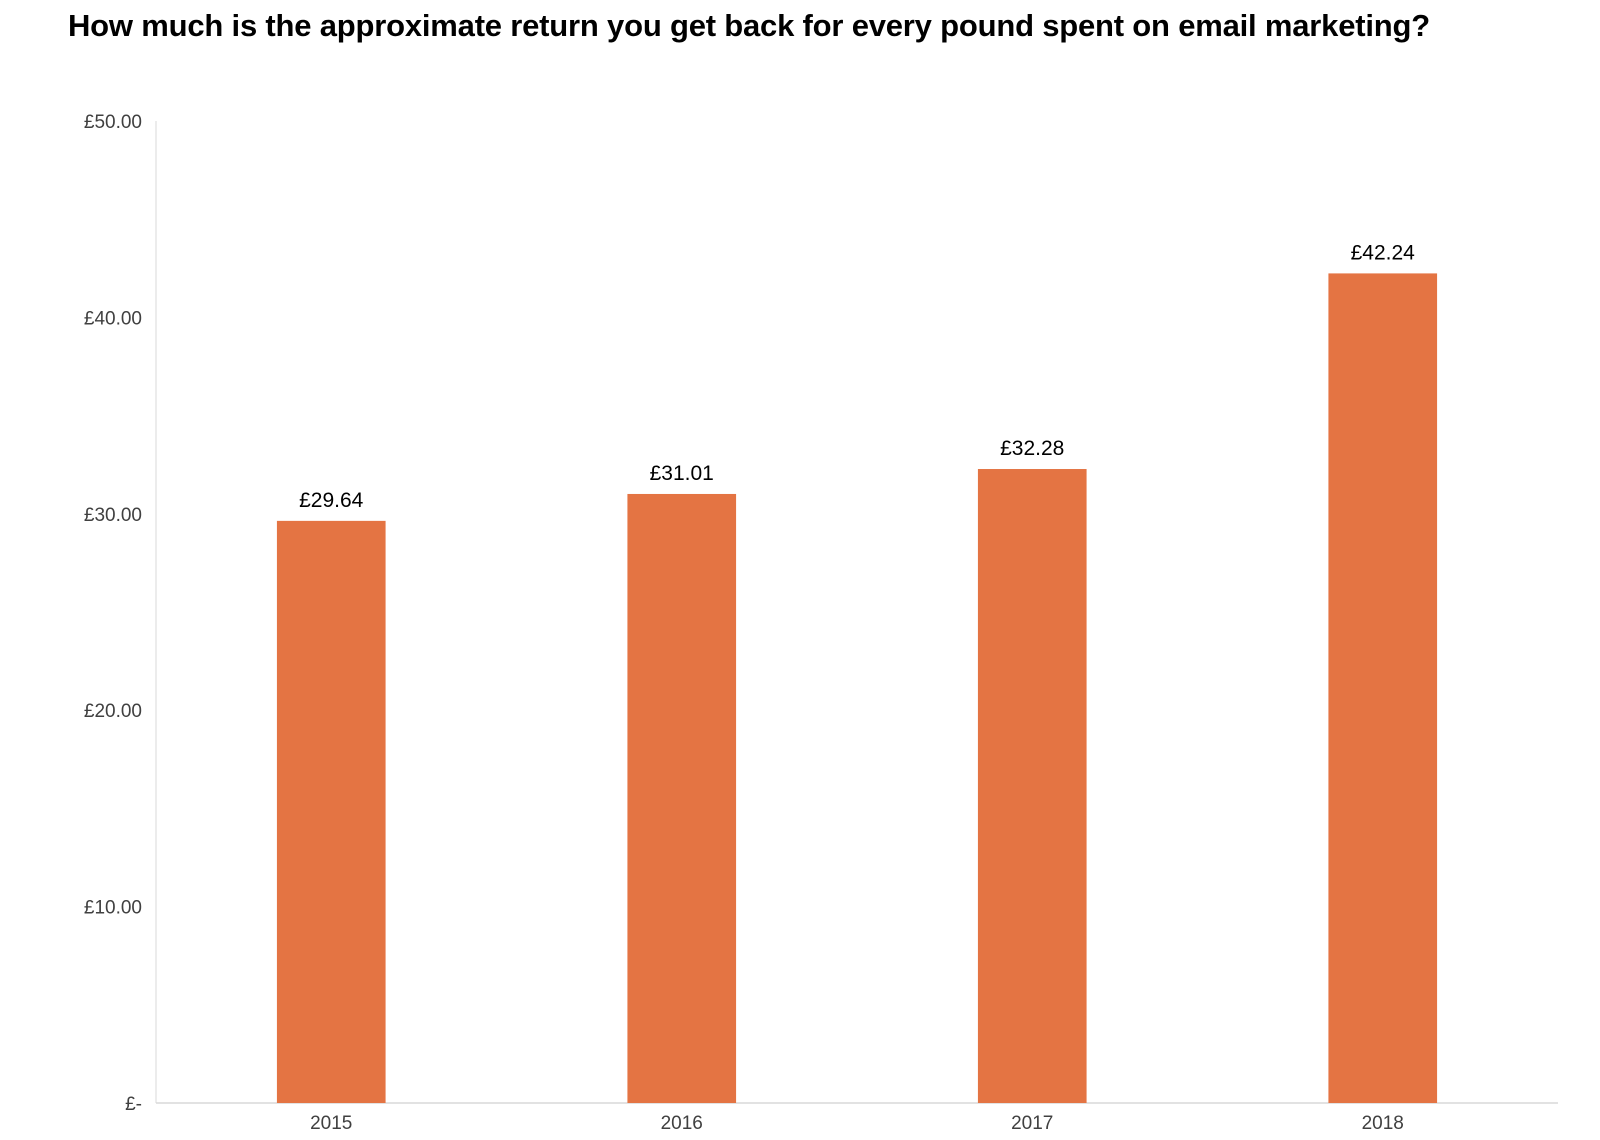  I want to click on y-axis: £- £10.00 £20.00 £30.00 £40.00 £50.00, so click(120, 613).